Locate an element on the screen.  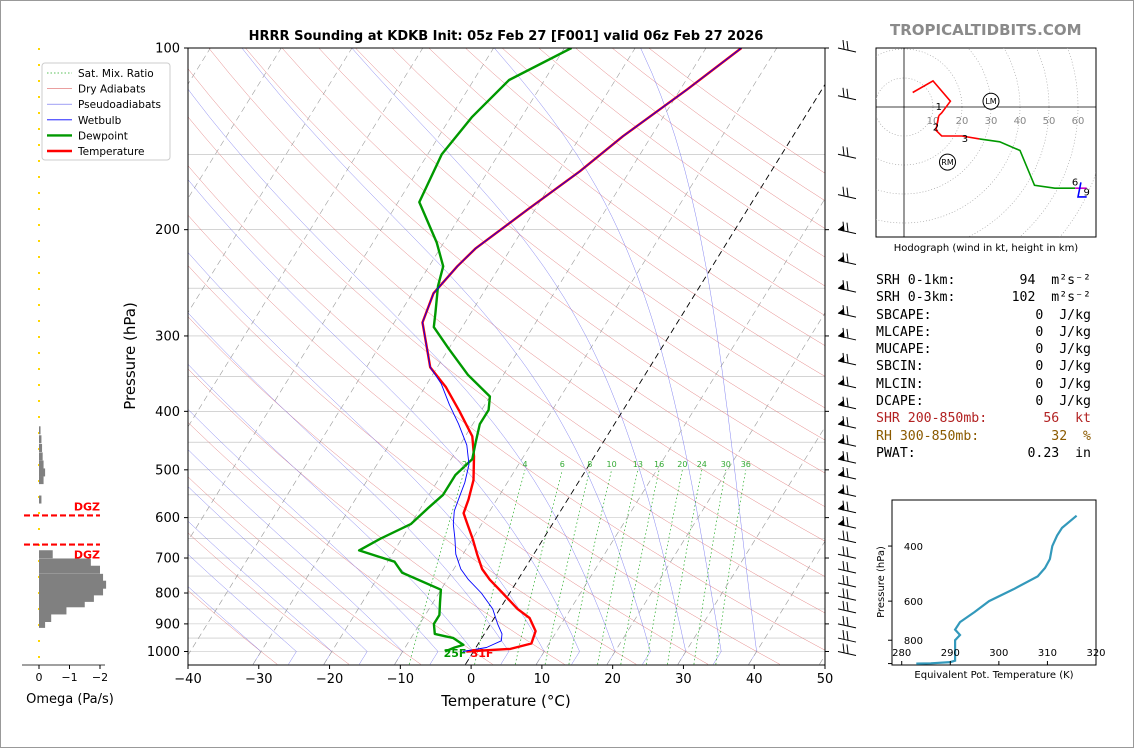
index-value: 102 m²s⁻² is located at coordinates (1051, 297).